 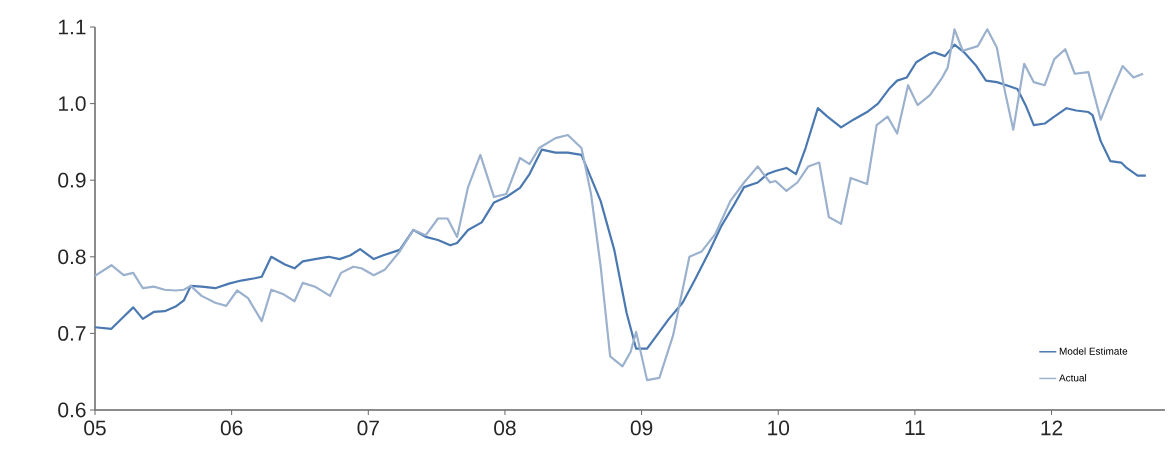 I want to click on x-tick-label: 09, so click(x=641, y=428).